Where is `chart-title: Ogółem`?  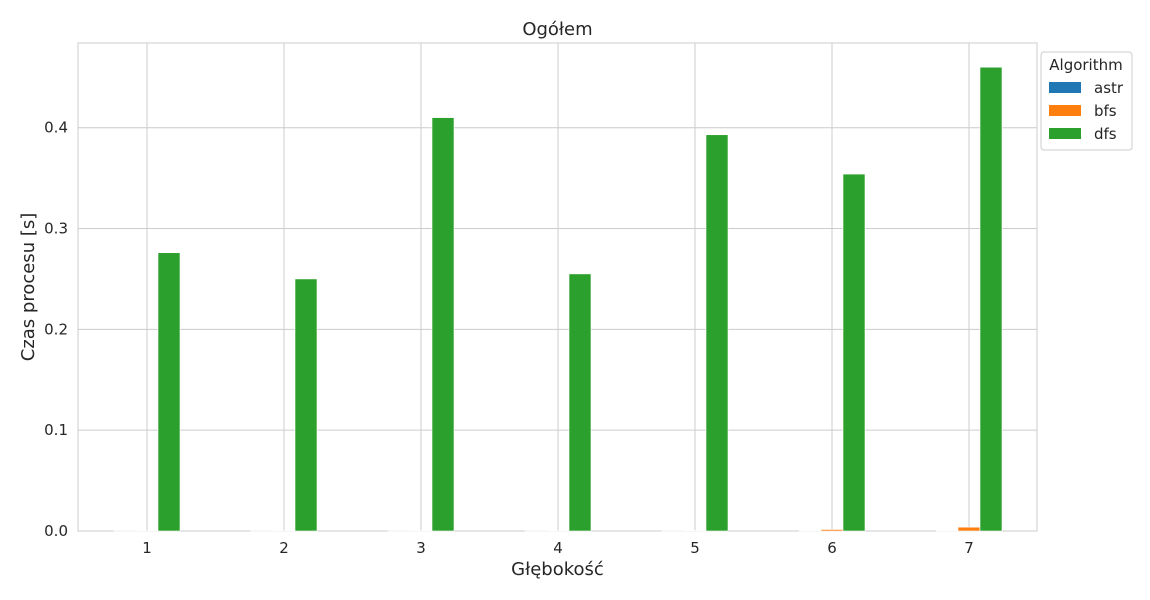 chart-title: Ogółem is located at coordinates (557, 29).